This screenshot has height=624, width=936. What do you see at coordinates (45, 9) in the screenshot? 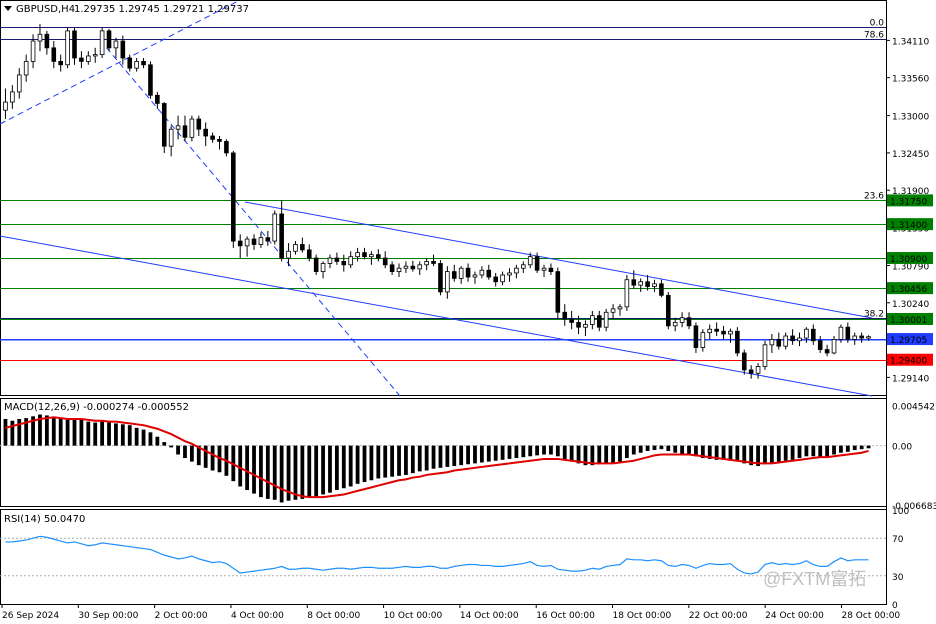
I see `symbol-label: GBPUSD,H4` at bounding box center [45, 9].